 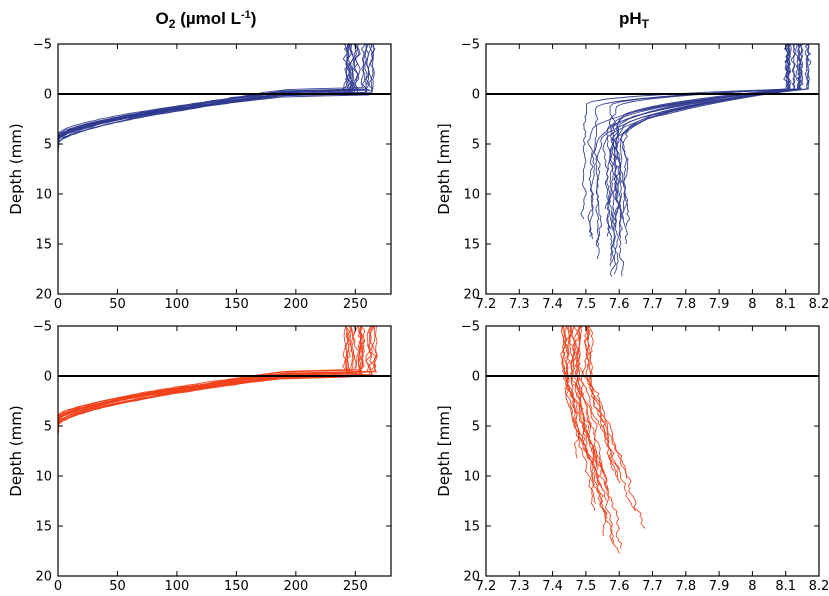 I want to click on o2-blue-profiles, so click(x=217, y=99).